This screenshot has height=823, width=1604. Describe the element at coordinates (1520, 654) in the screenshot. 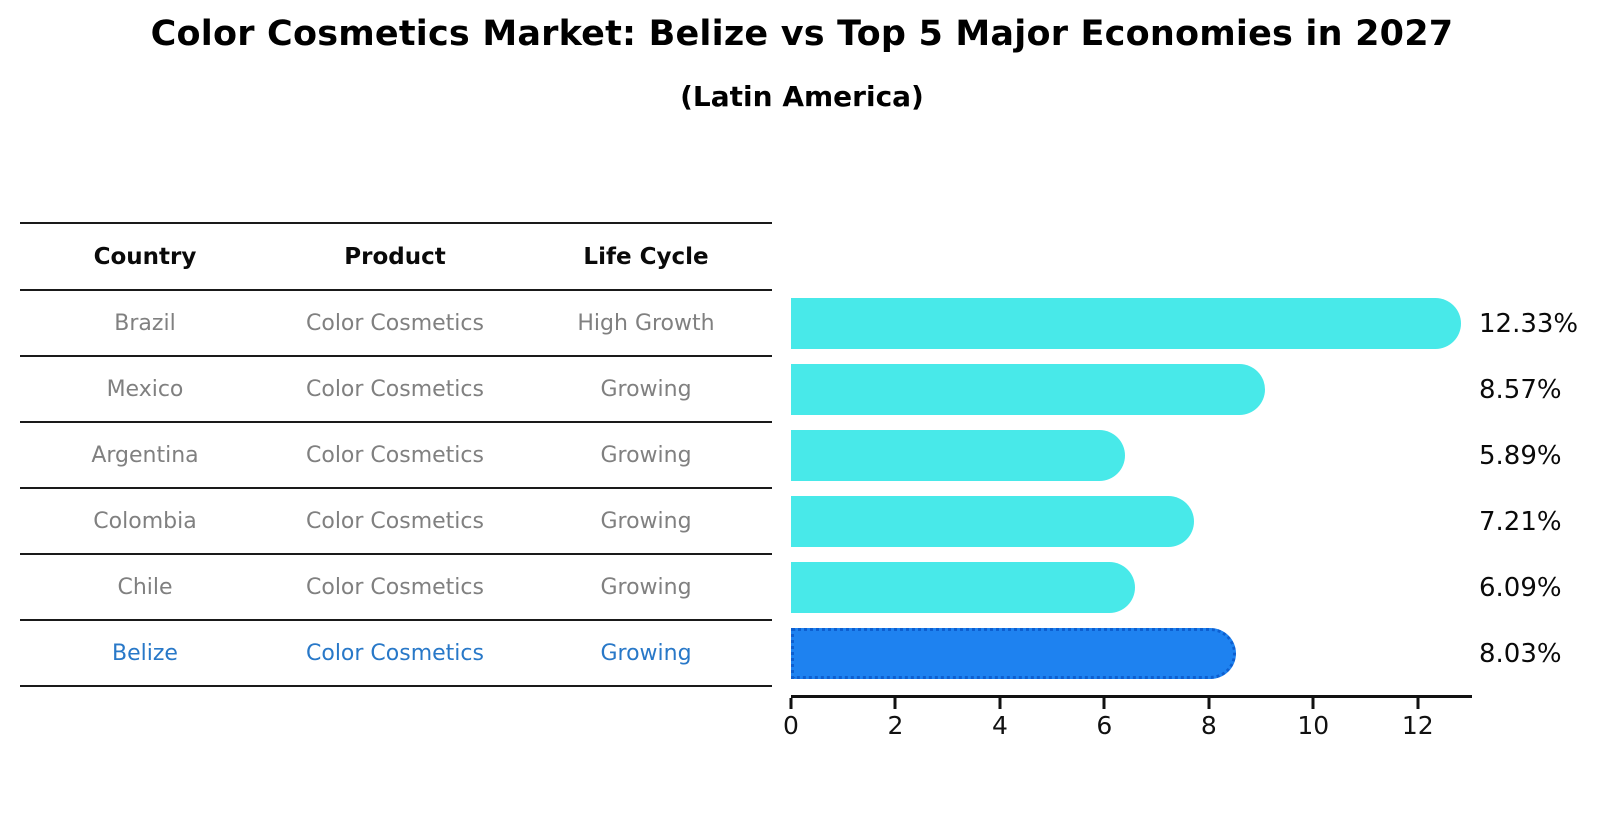

I see `bar-value-label: 8.03%` at that location.